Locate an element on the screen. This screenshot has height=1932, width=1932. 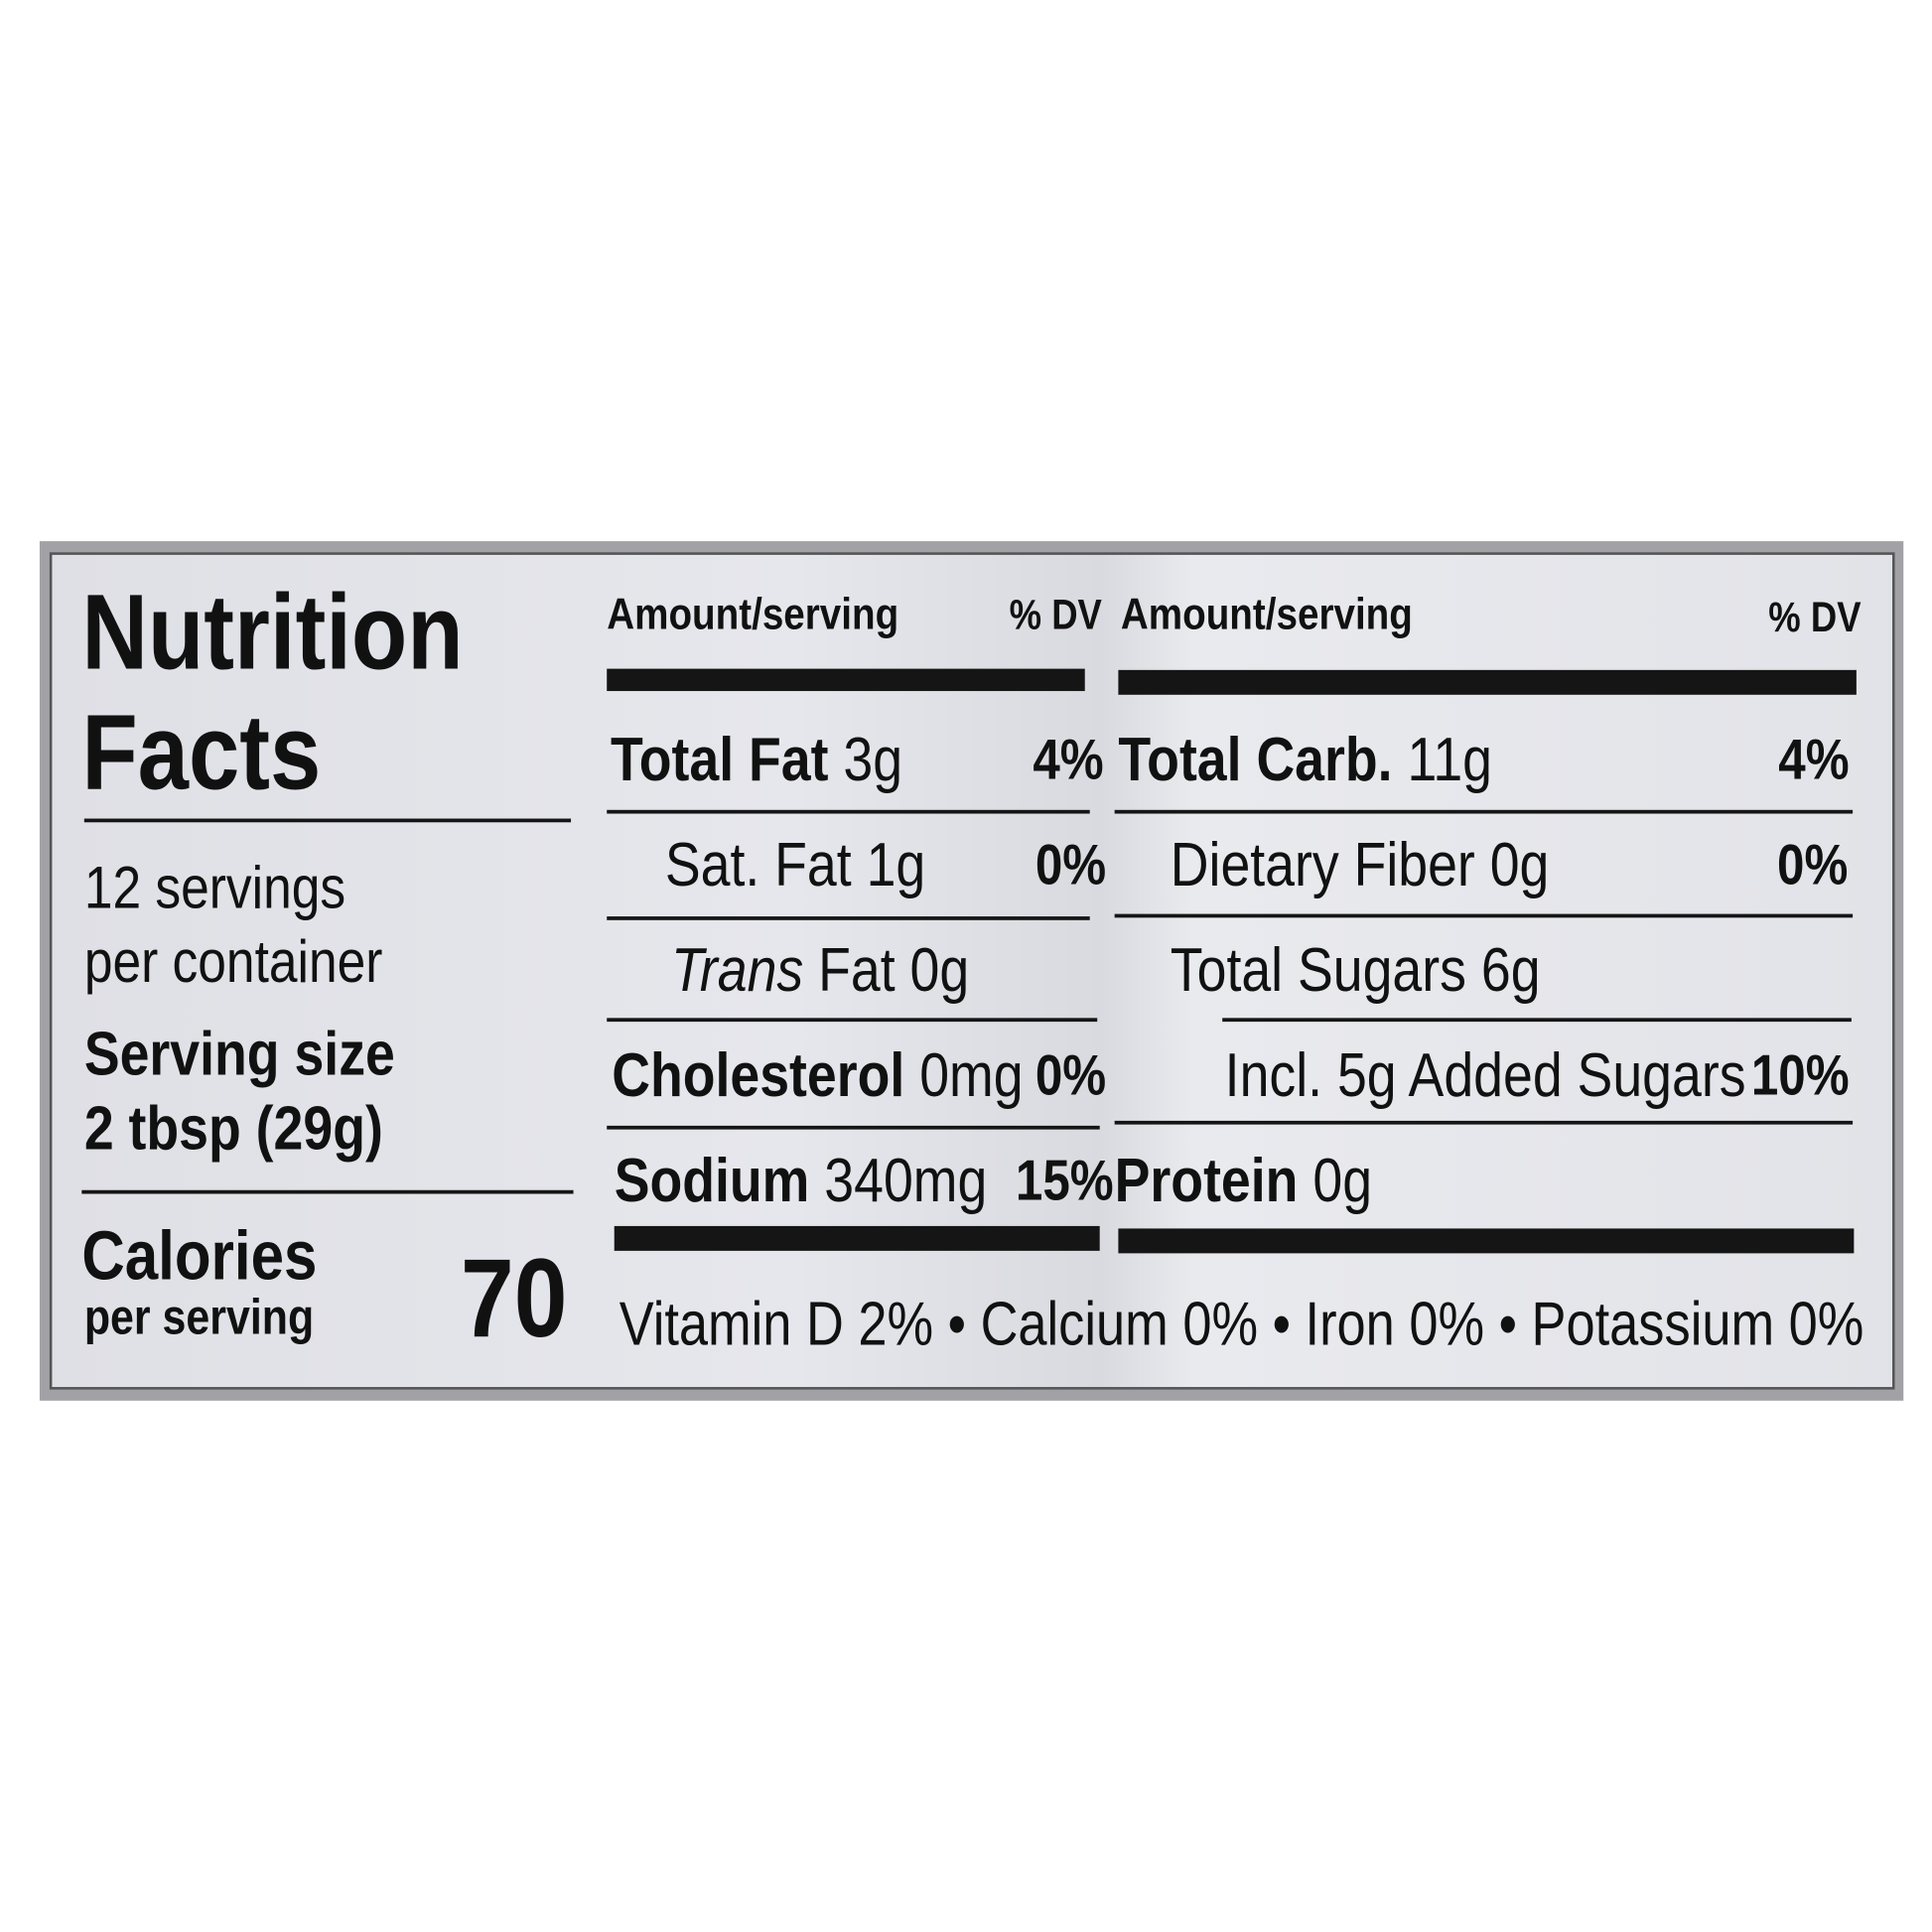
row-sat-fat: Sat. Fat 1g is located at coordinates (817, 865).